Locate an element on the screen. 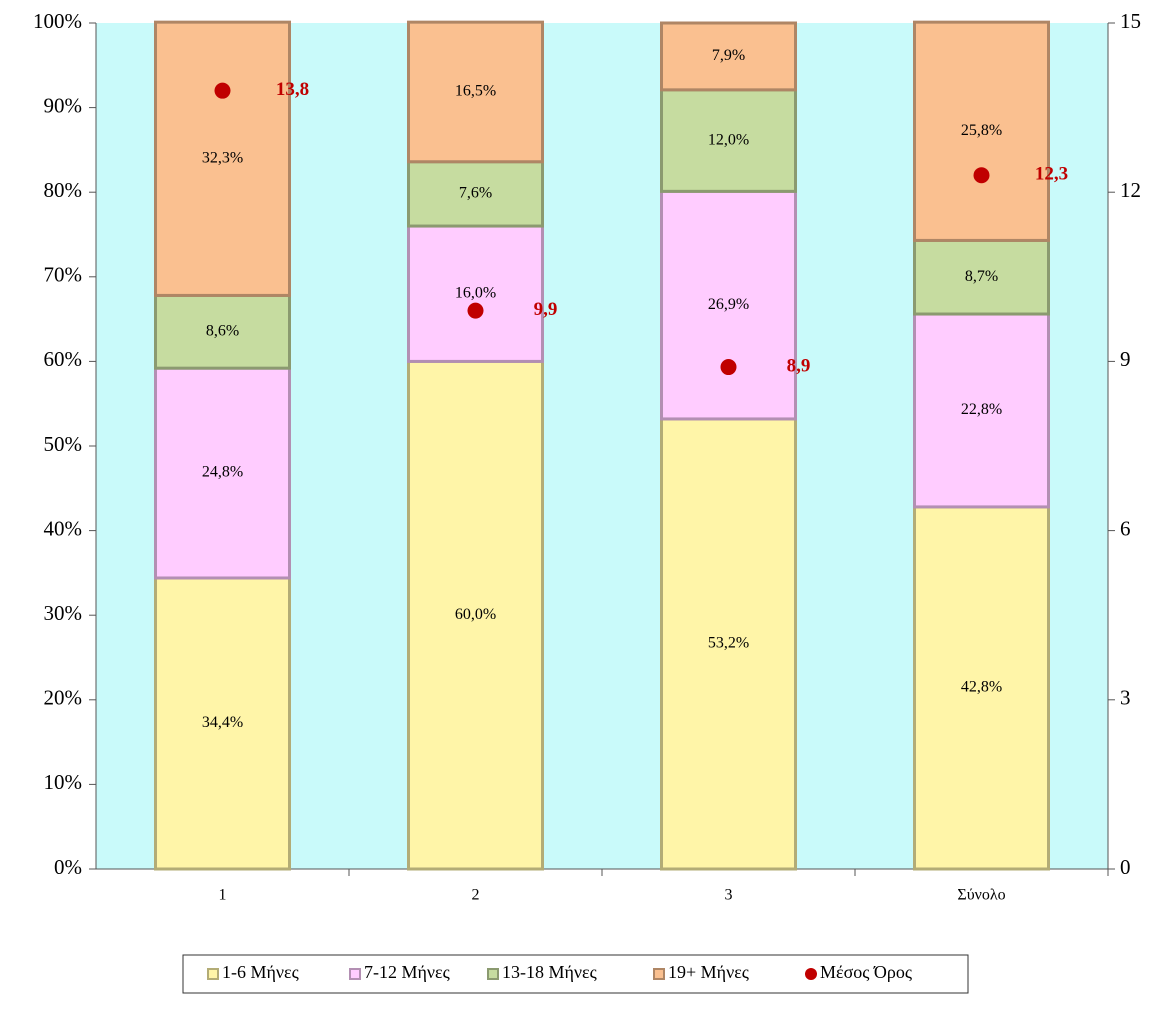  value-label: 26,9% is located at coordinates (728, 304).